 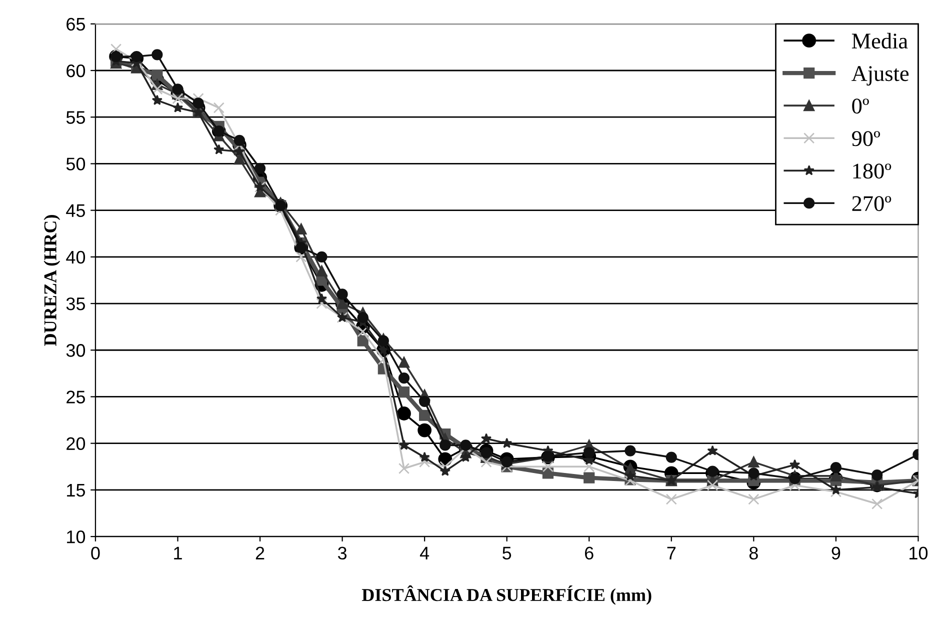 I want to click on x-tick-label: 5, so click(x=507, y=553).